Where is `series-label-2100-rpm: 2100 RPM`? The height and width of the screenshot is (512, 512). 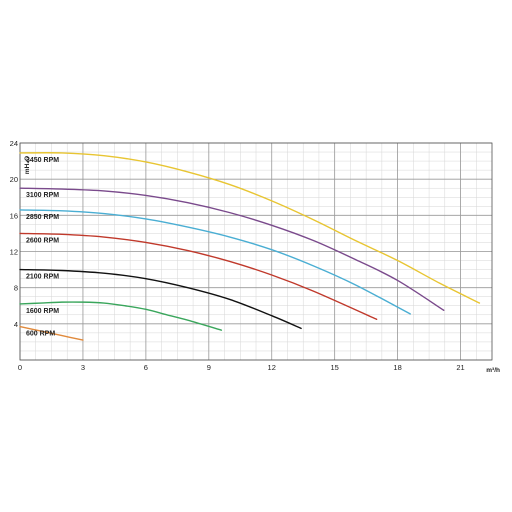
series-label-2100-rpm: 2100 RPM is located at coordinates (42, 277).